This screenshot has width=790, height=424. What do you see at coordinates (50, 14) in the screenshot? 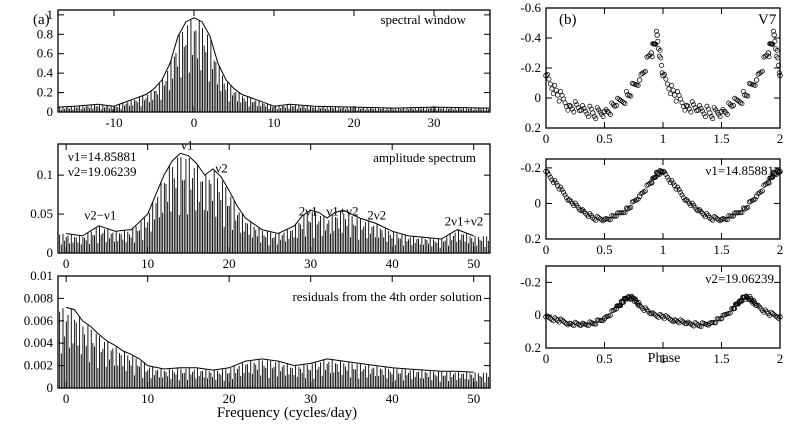
I see `y-tick-label: 1` at bounding box center [50, 14].